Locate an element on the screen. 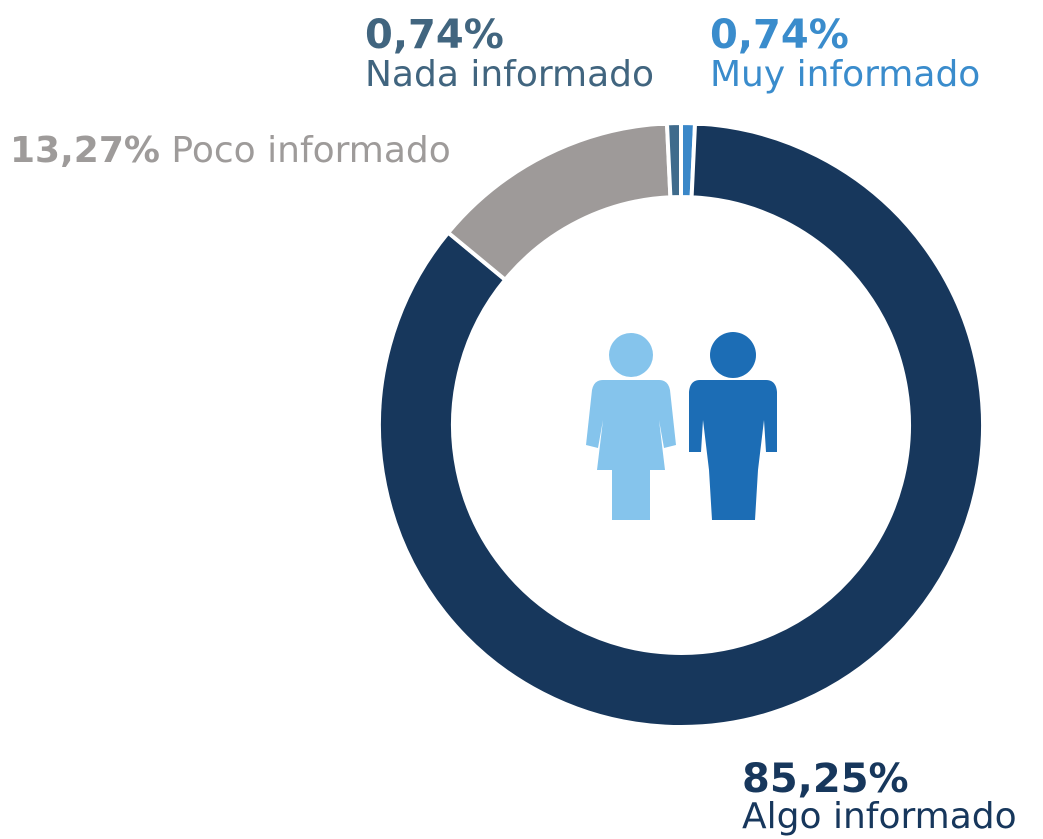 The height and width of the screenshot is (839, 1043). people-icon is located at coordinates (681, 426).